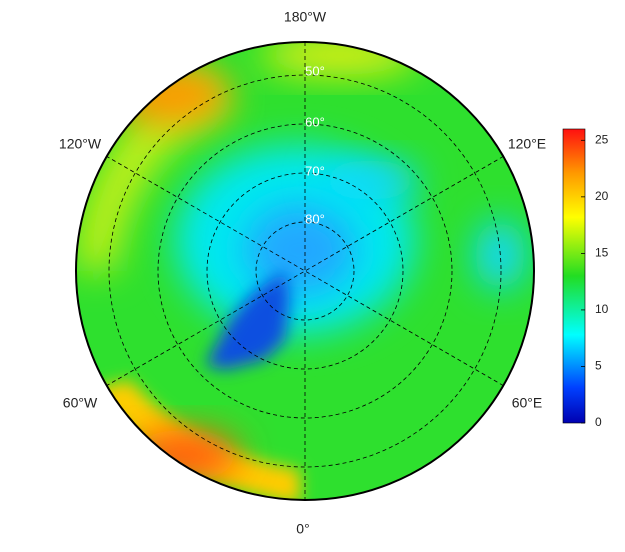 The width and height of the screenshot is (625, 552). What do you see at coordinates (302, 529) in the screenshot?
I see `longitude-label: 0°` at bounding box center [302, 529].